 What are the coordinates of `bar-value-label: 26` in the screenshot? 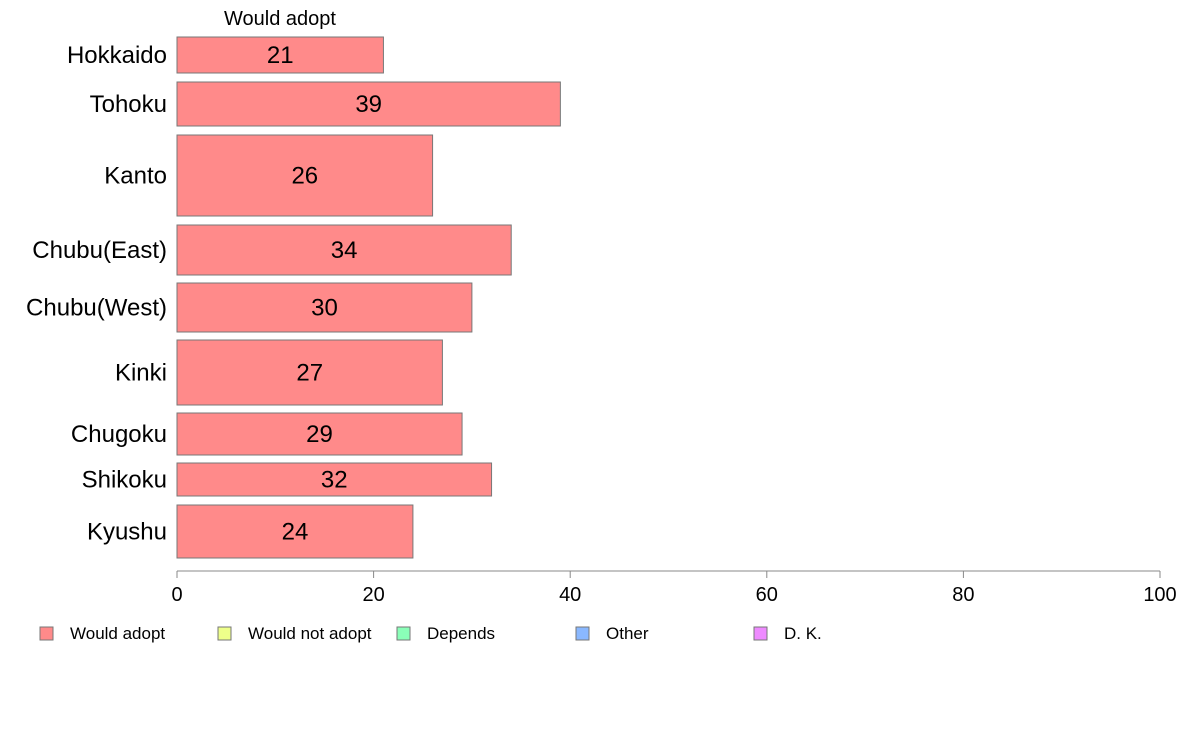 It's located at (304, 176).